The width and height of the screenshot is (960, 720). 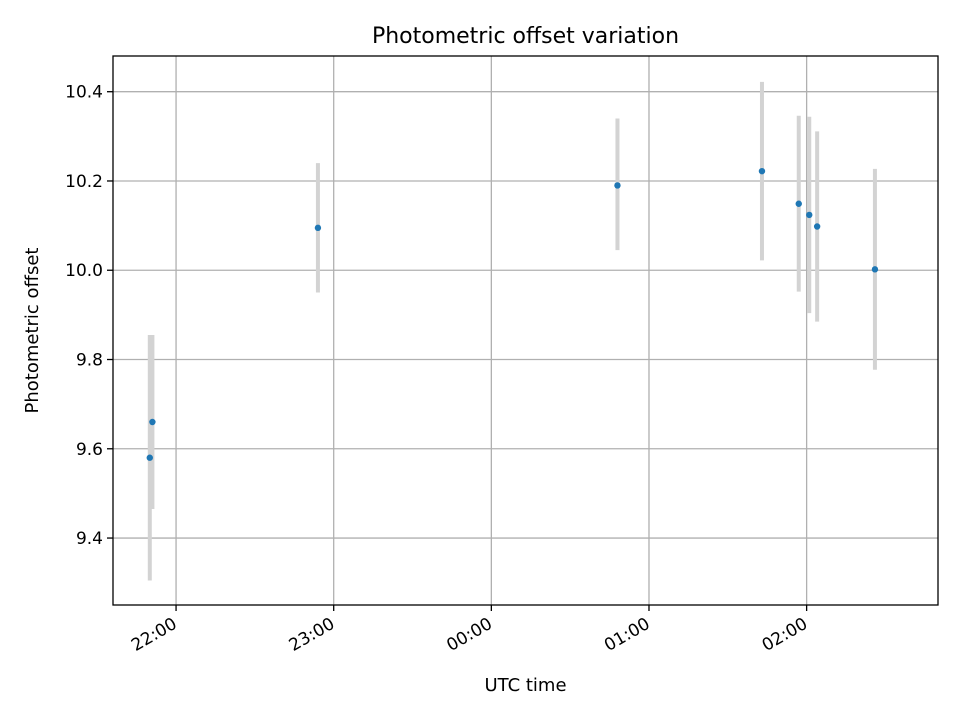 What do you see at coordinates (84, 271) in the screenshot?
I see `y-tick-label: 10.0` at bounding box center [84, 271].